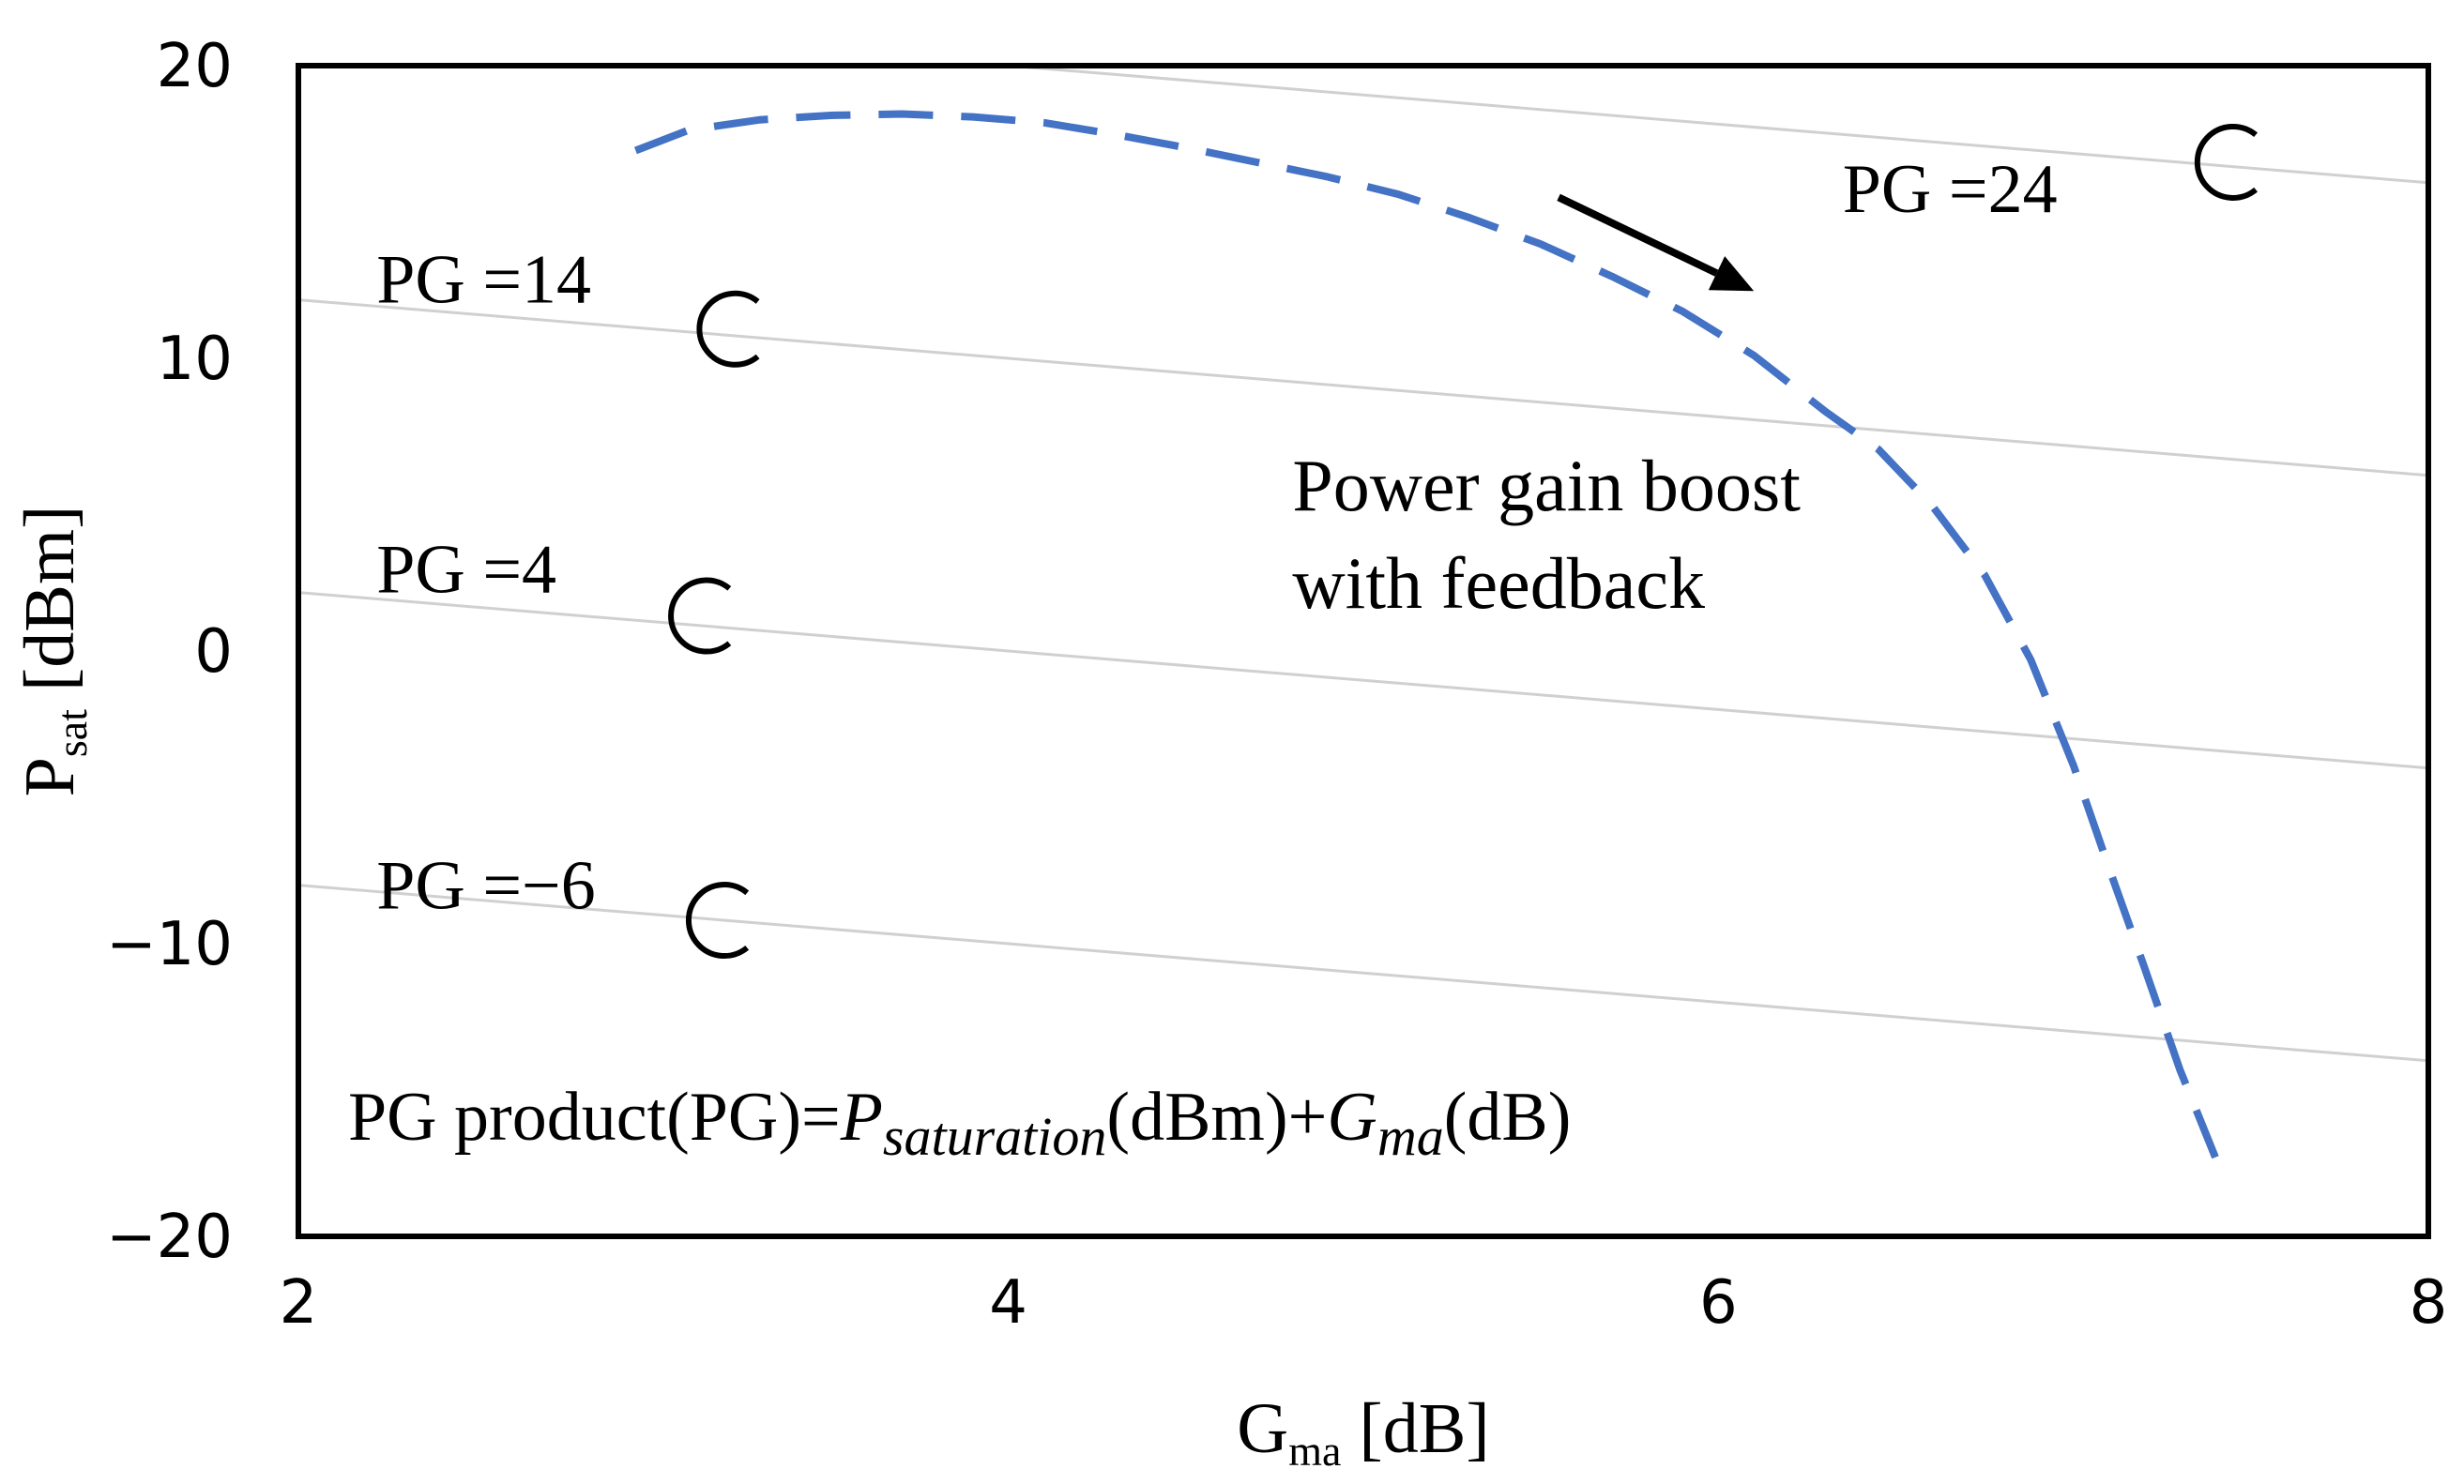 The height and width of the screenshot is (1484, 2464). I want to click on formula-prefix: PG product(PG)=, so click(594, 1117).